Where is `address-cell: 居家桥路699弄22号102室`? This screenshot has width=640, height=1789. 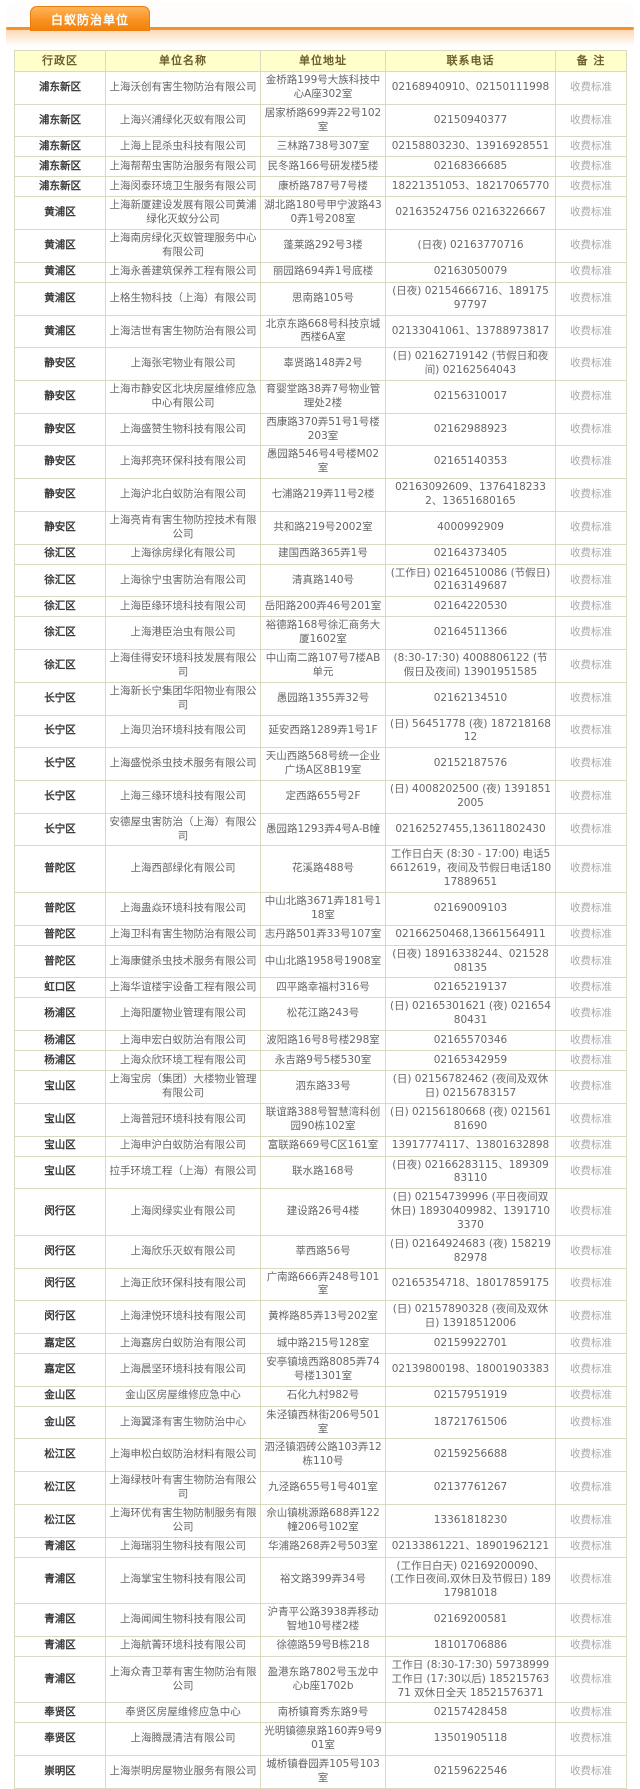
address-cell: 居家桥路699弄22号102室 is located at coordinates (323, 120).